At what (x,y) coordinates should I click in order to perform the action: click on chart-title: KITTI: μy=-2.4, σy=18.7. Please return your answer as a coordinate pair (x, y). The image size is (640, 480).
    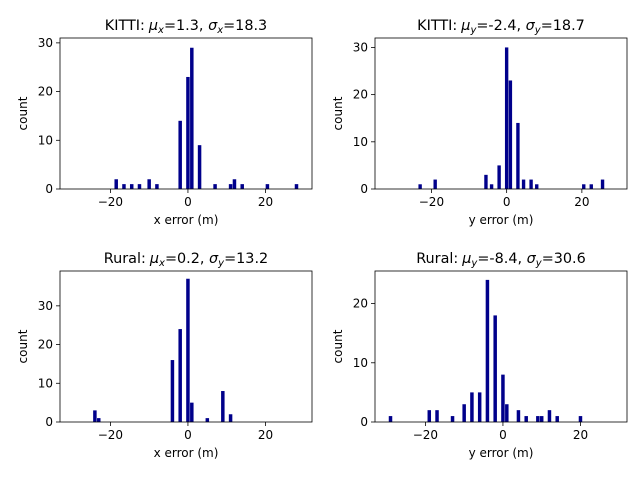
    Looking at the image, I should click on (501, 27).